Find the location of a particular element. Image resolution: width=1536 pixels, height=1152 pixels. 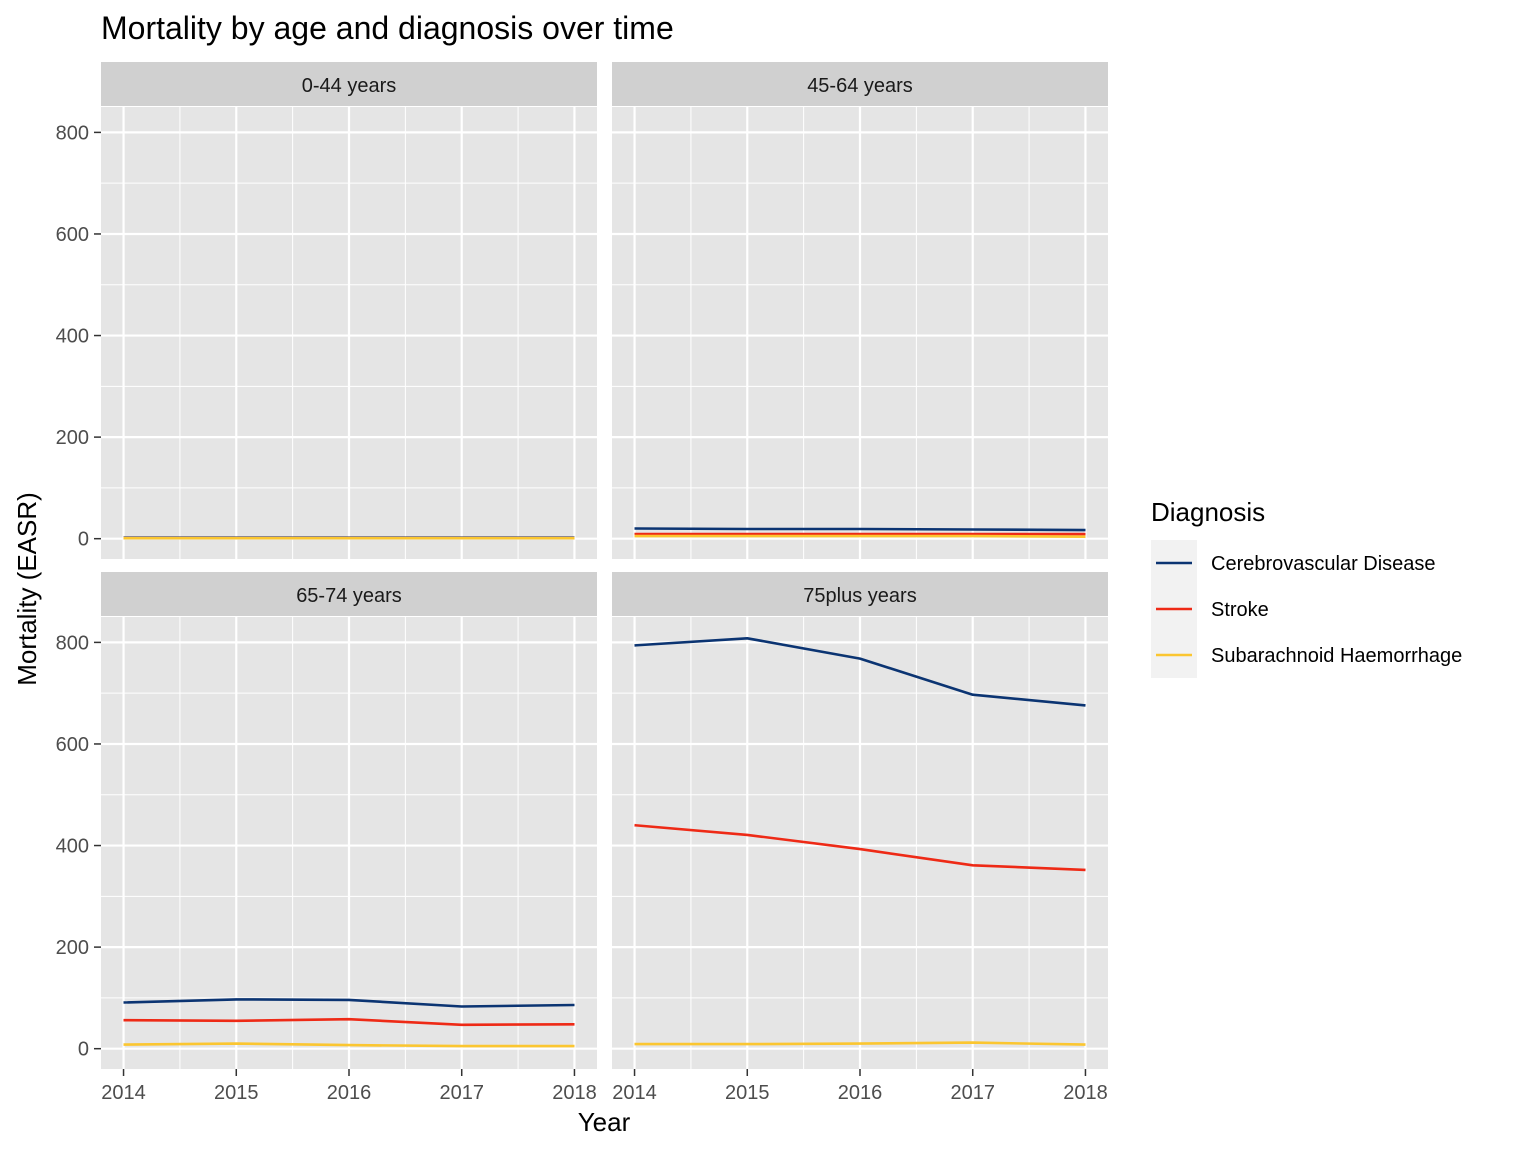

facet-strip-label: 65-74 years is located at coordinates (349, 596).